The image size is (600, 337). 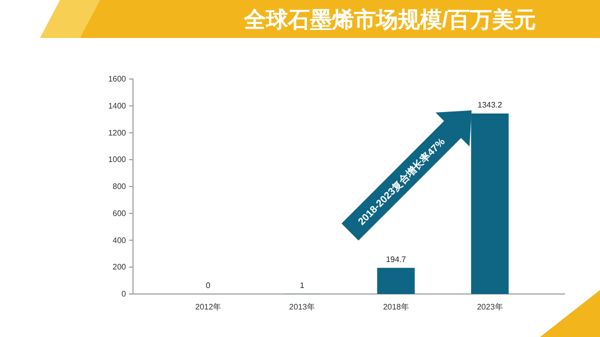 I want to click on chart-title: 全球石墨烯市场规模/百万美元, so click(x=389, y=19).